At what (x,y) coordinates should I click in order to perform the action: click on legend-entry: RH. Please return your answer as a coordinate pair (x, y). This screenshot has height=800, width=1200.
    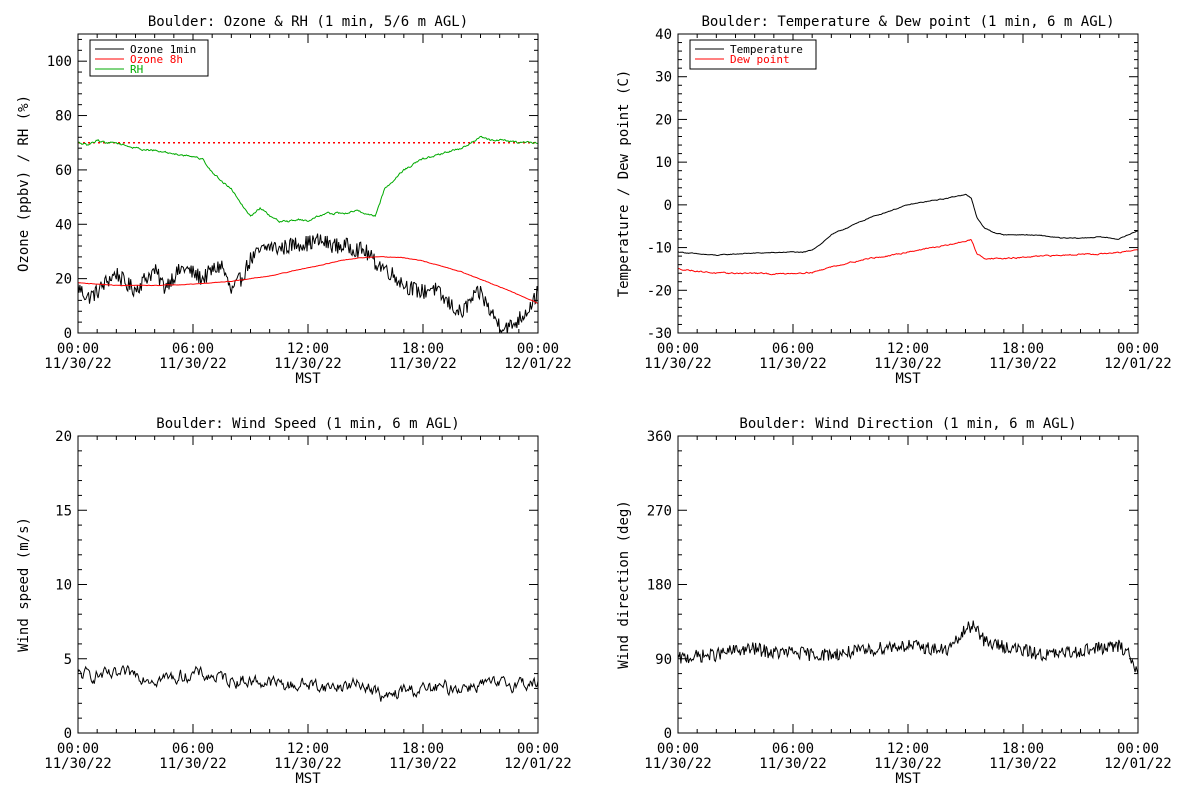
    Looking at the image, I should click on (136, 69).